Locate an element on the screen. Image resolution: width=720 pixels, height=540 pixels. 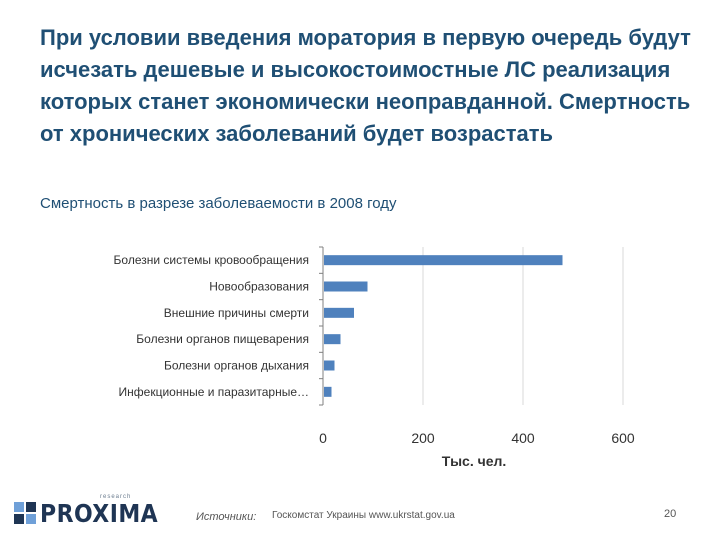
x-tick-label: 400 is located at coordinates (523, 438).